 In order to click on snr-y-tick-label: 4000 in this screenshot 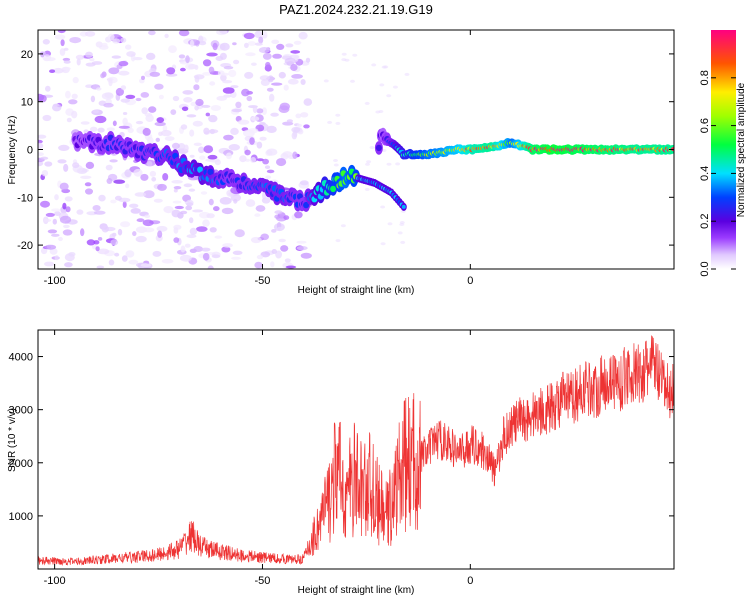, I will do `click(21, 358)`.